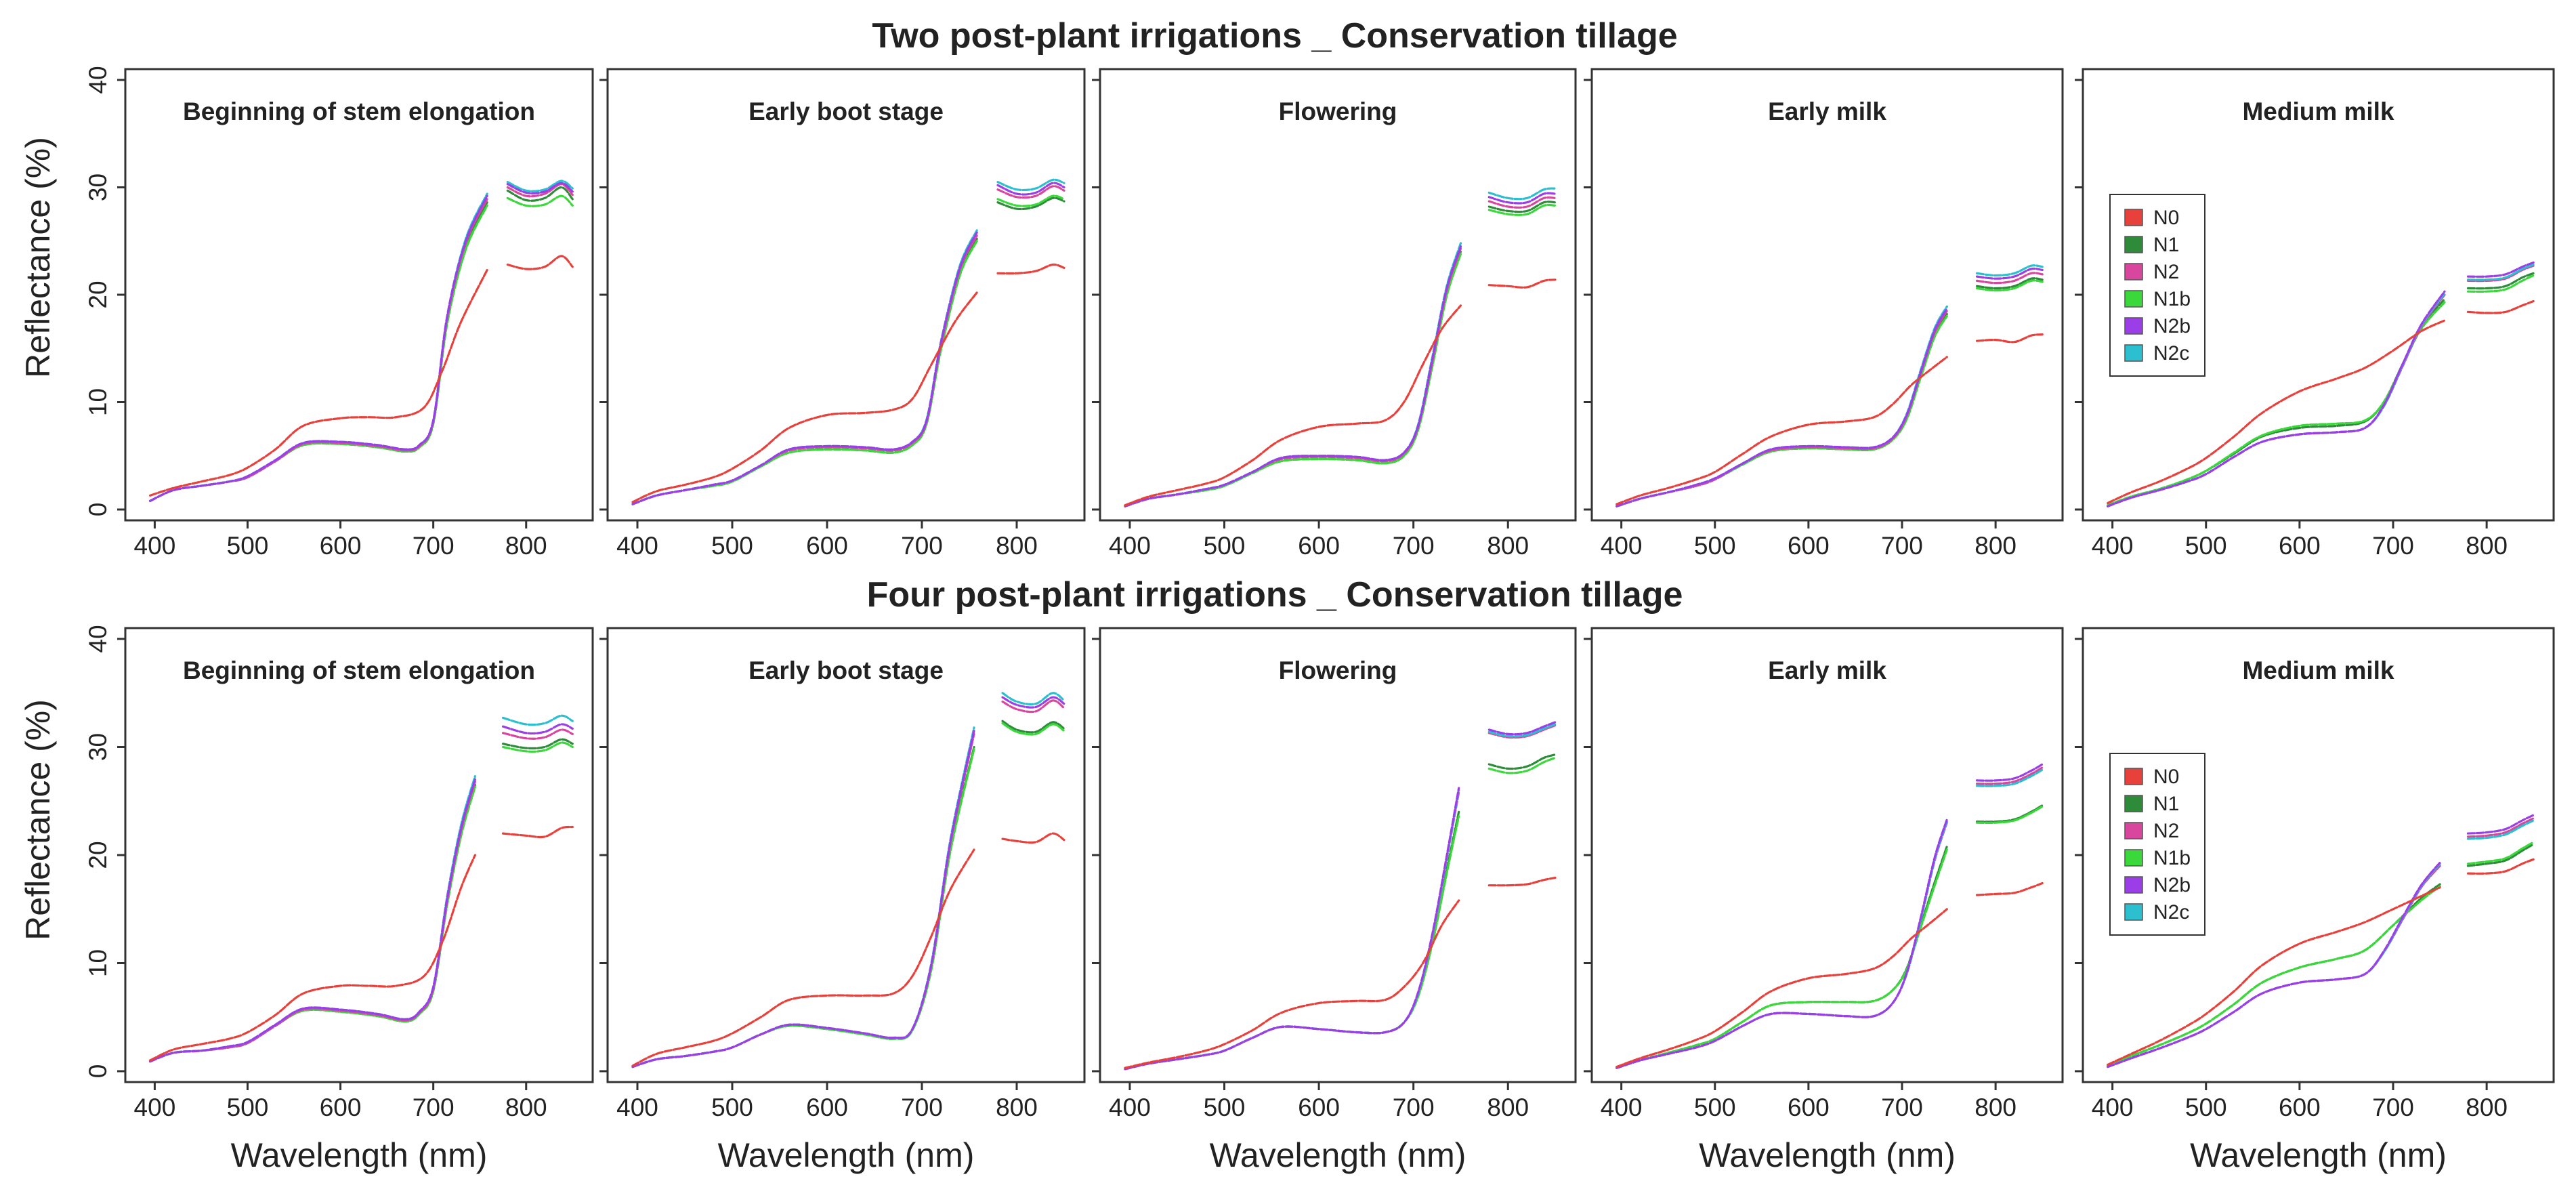 This screenshot has width=2576, height=1183. What do you see at coordinates (2133, 326) in the screenshot?
I see `legend-swatch-n2b` at bounding box center [2133, 326].